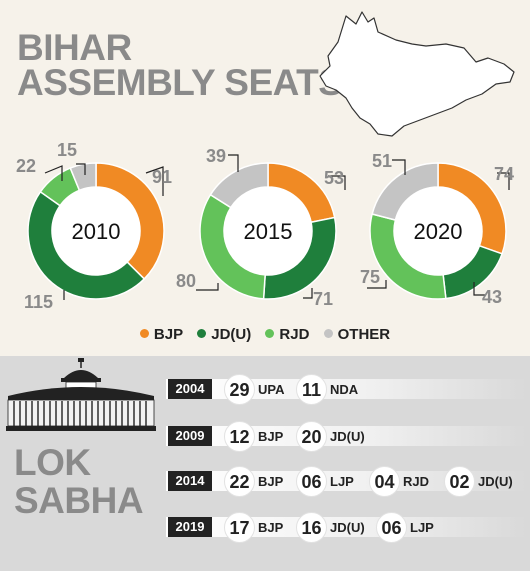  Describe the element at coordinates (239, 436) in the screenshot. I see `seat-count: 12` at that location.